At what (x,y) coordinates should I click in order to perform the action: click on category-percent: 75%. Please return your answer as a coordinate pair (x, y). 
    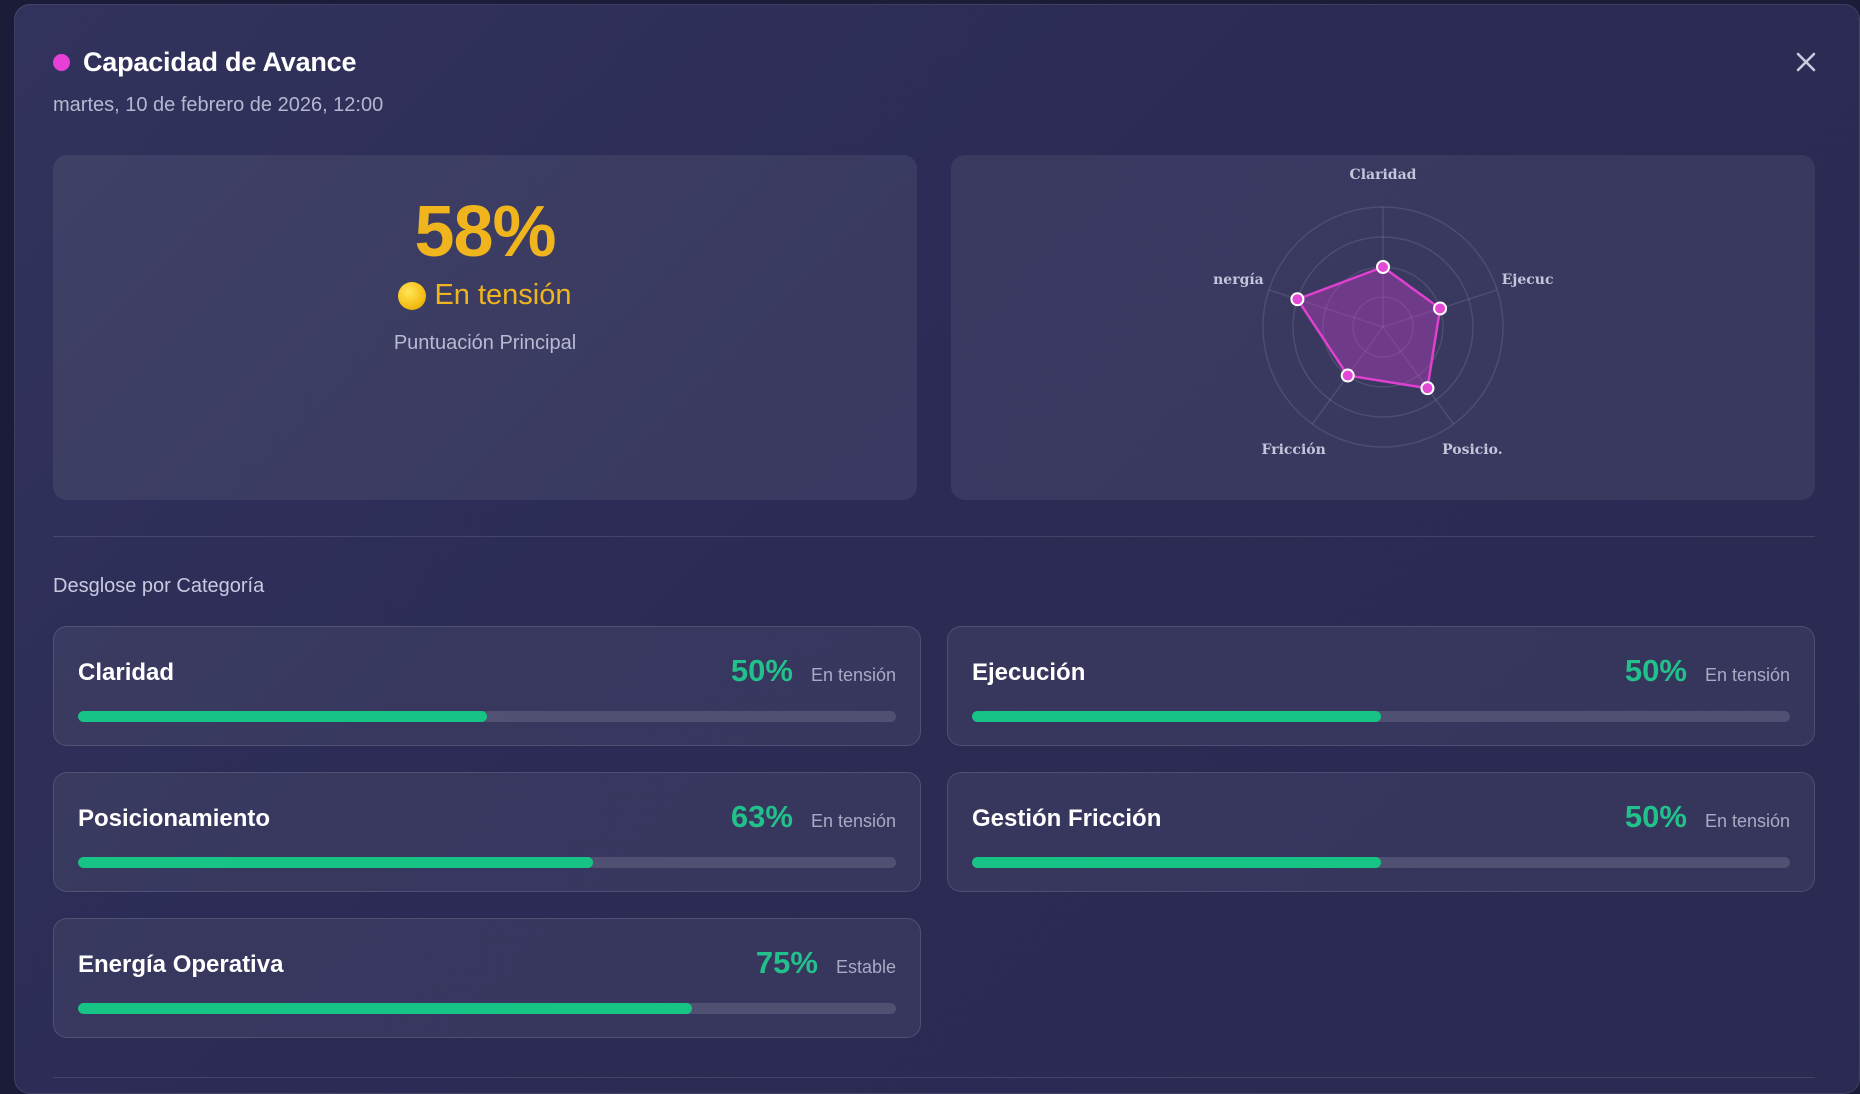
    Looking at the image, I should click on (786, 962).